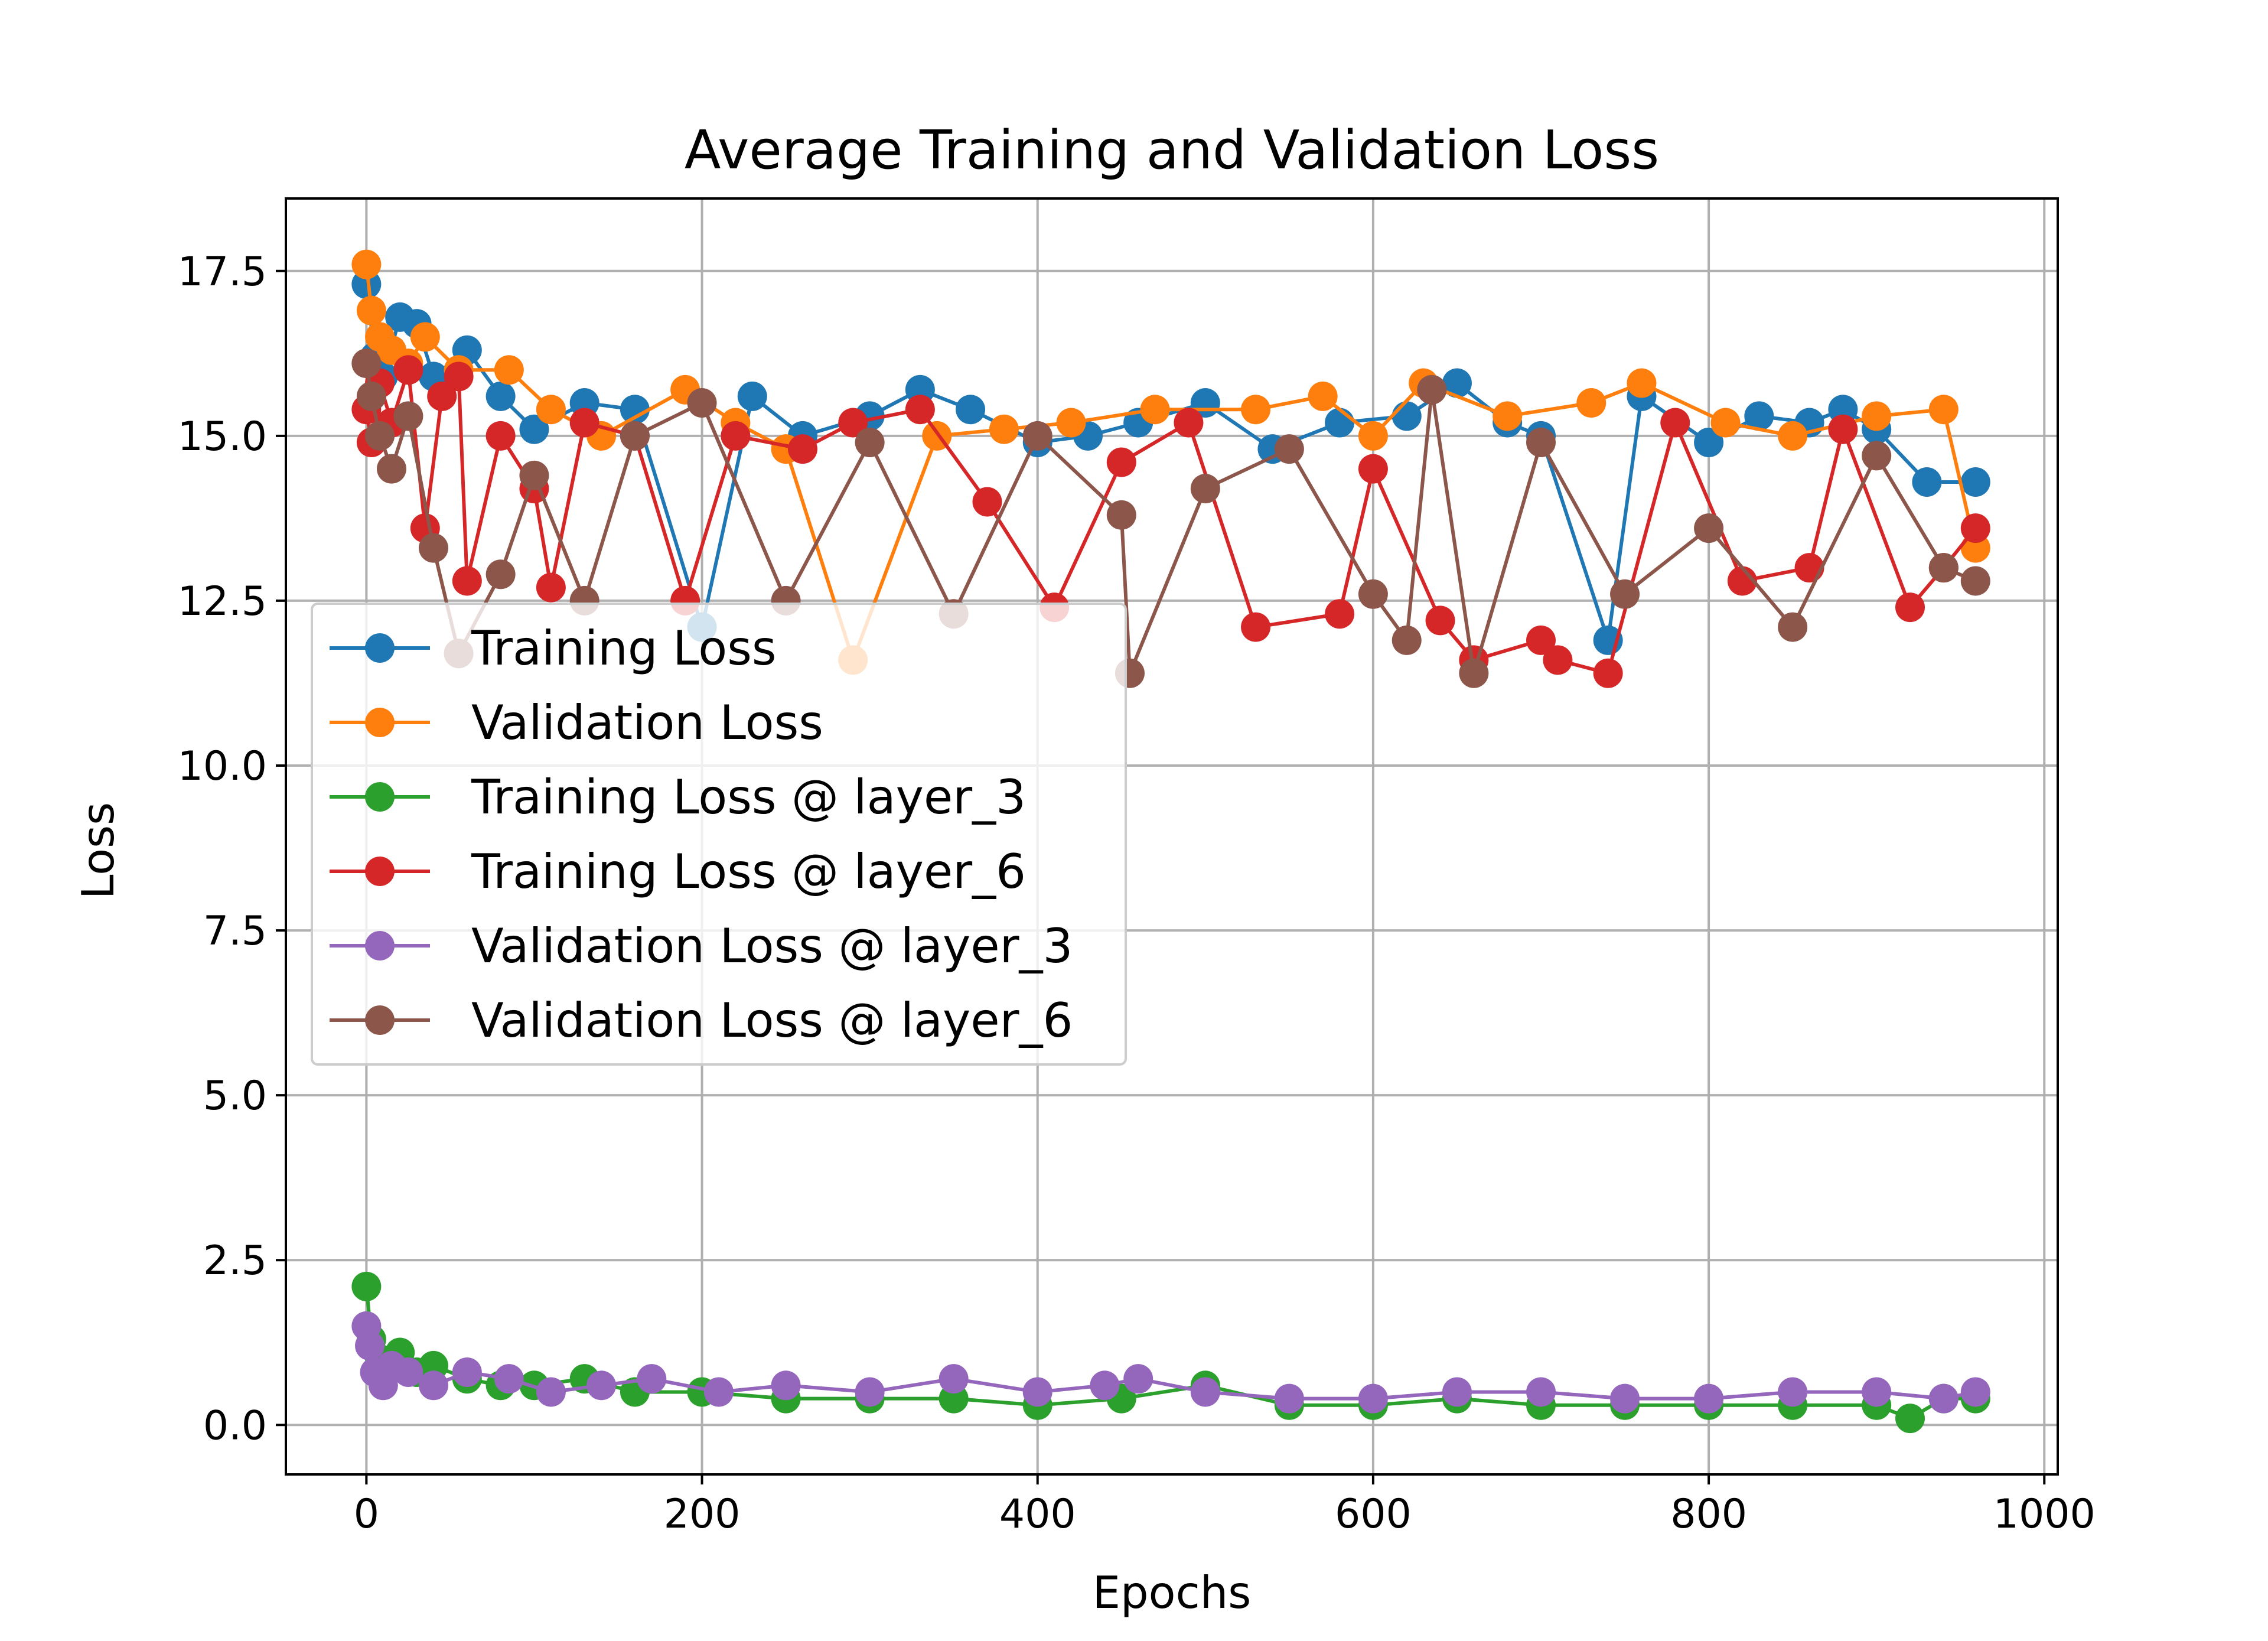 The image size is (2268, 1641). What do you see at coordinates (235, 1096) in the screenshot?
I see `y-tick-label: 5.0` at bounding box center [235, 1096].